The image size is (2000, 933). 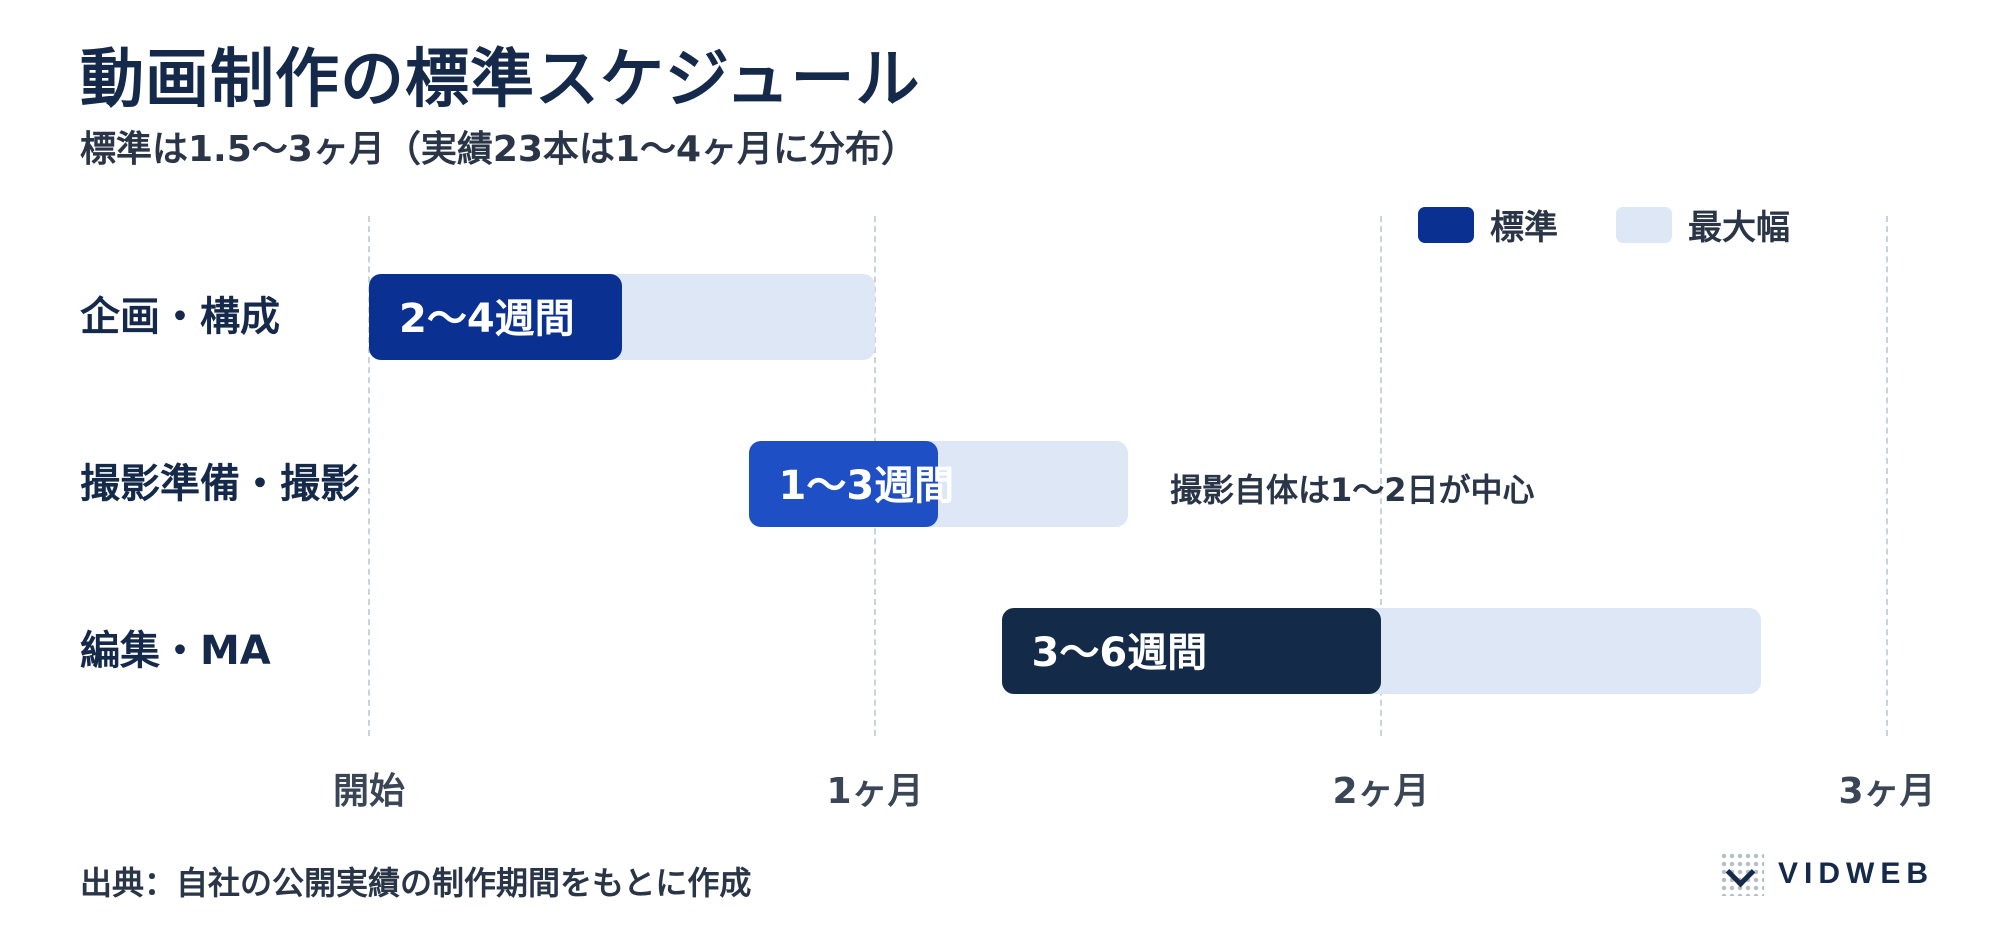 I want to click on x-tick-label-3: 3ヶ月, so click(x=1887, y=791).